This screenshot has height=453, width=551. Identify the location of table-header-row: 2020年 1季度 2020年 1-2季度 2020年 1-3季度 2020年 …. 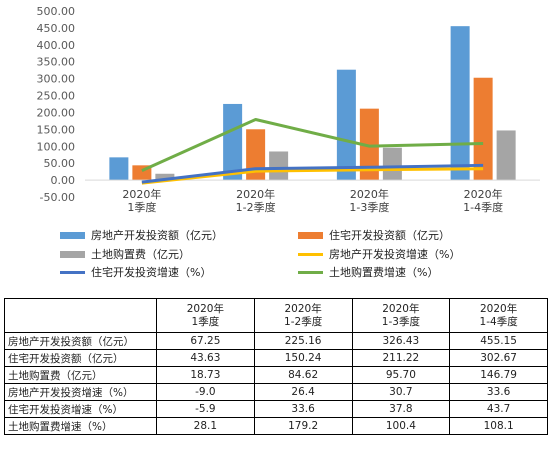
(276, 315).